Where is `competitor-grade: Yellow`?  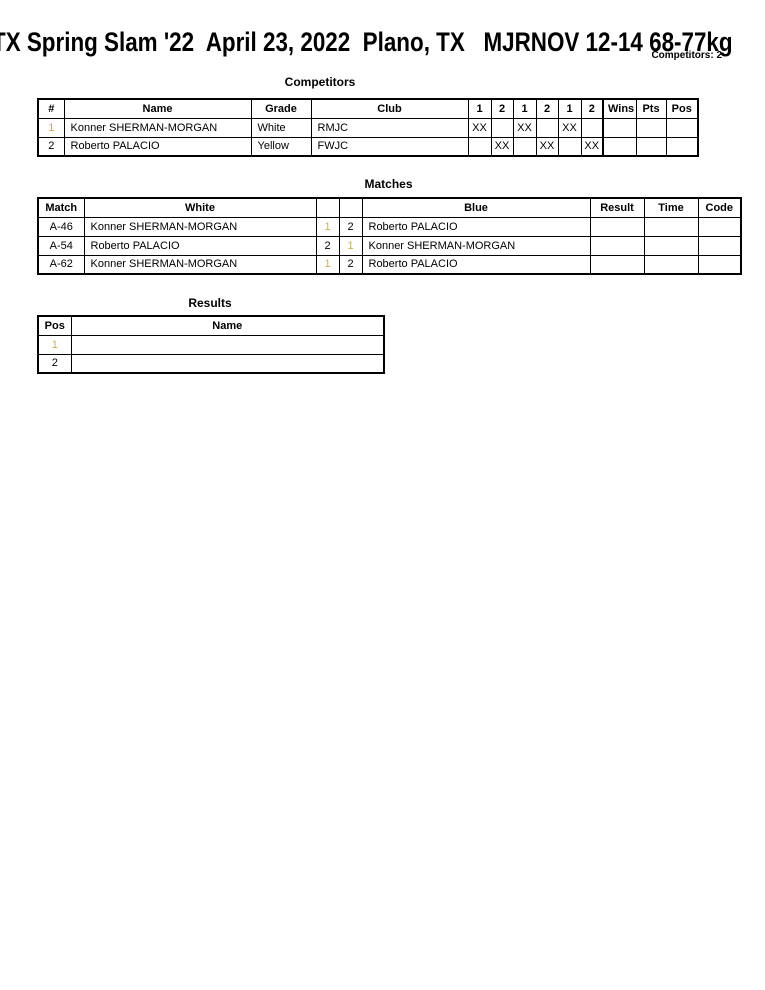
competitor-grade: Yellow is located at coordinates (281, 146).